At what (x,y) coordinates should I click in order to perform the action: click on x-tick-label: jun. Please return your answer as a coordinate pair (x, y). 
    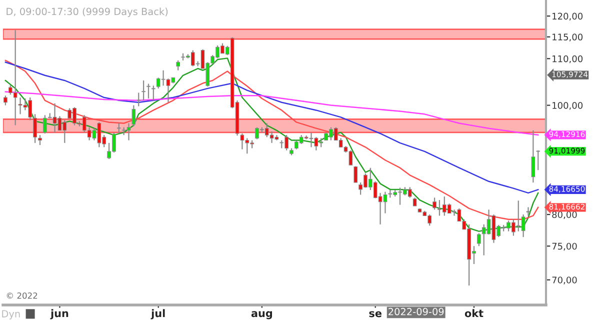
    Looking at the image, I should click on (59, 314).